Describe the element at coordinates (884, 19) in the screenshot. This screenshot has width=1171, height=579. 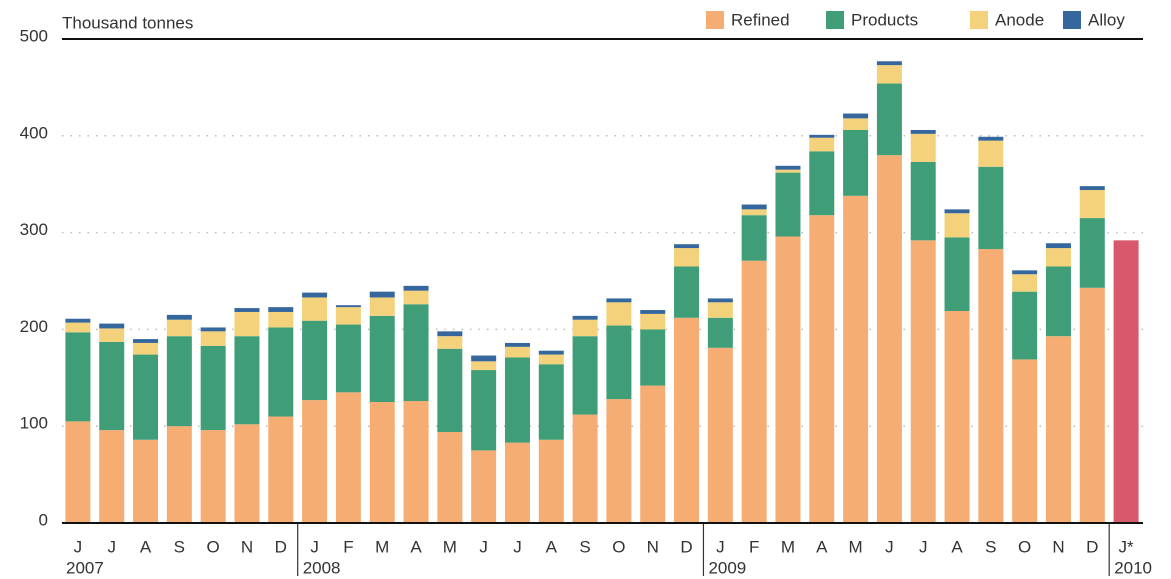
I see `legend-label: Products` at that location.